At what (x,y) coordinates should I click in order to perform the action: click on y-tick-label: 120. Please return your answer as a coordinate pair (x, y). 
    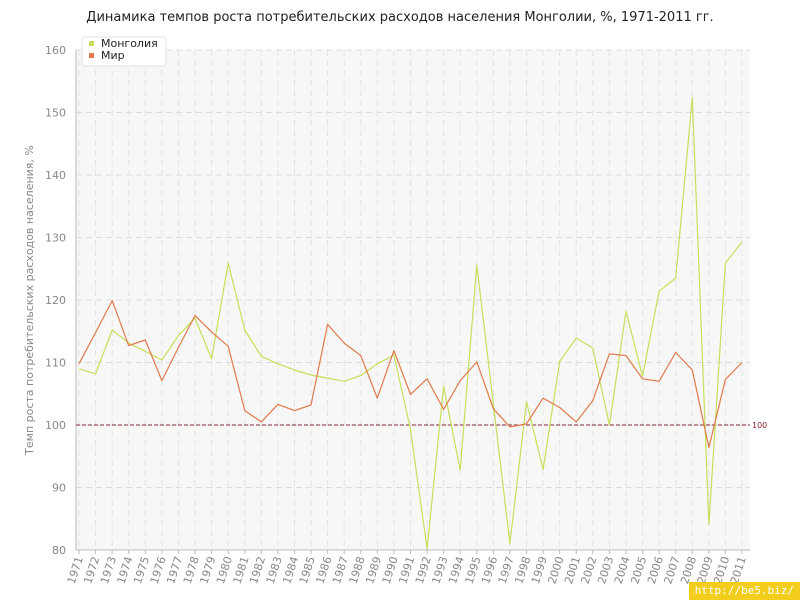
    Looking at the image, I should click on (55, 300).